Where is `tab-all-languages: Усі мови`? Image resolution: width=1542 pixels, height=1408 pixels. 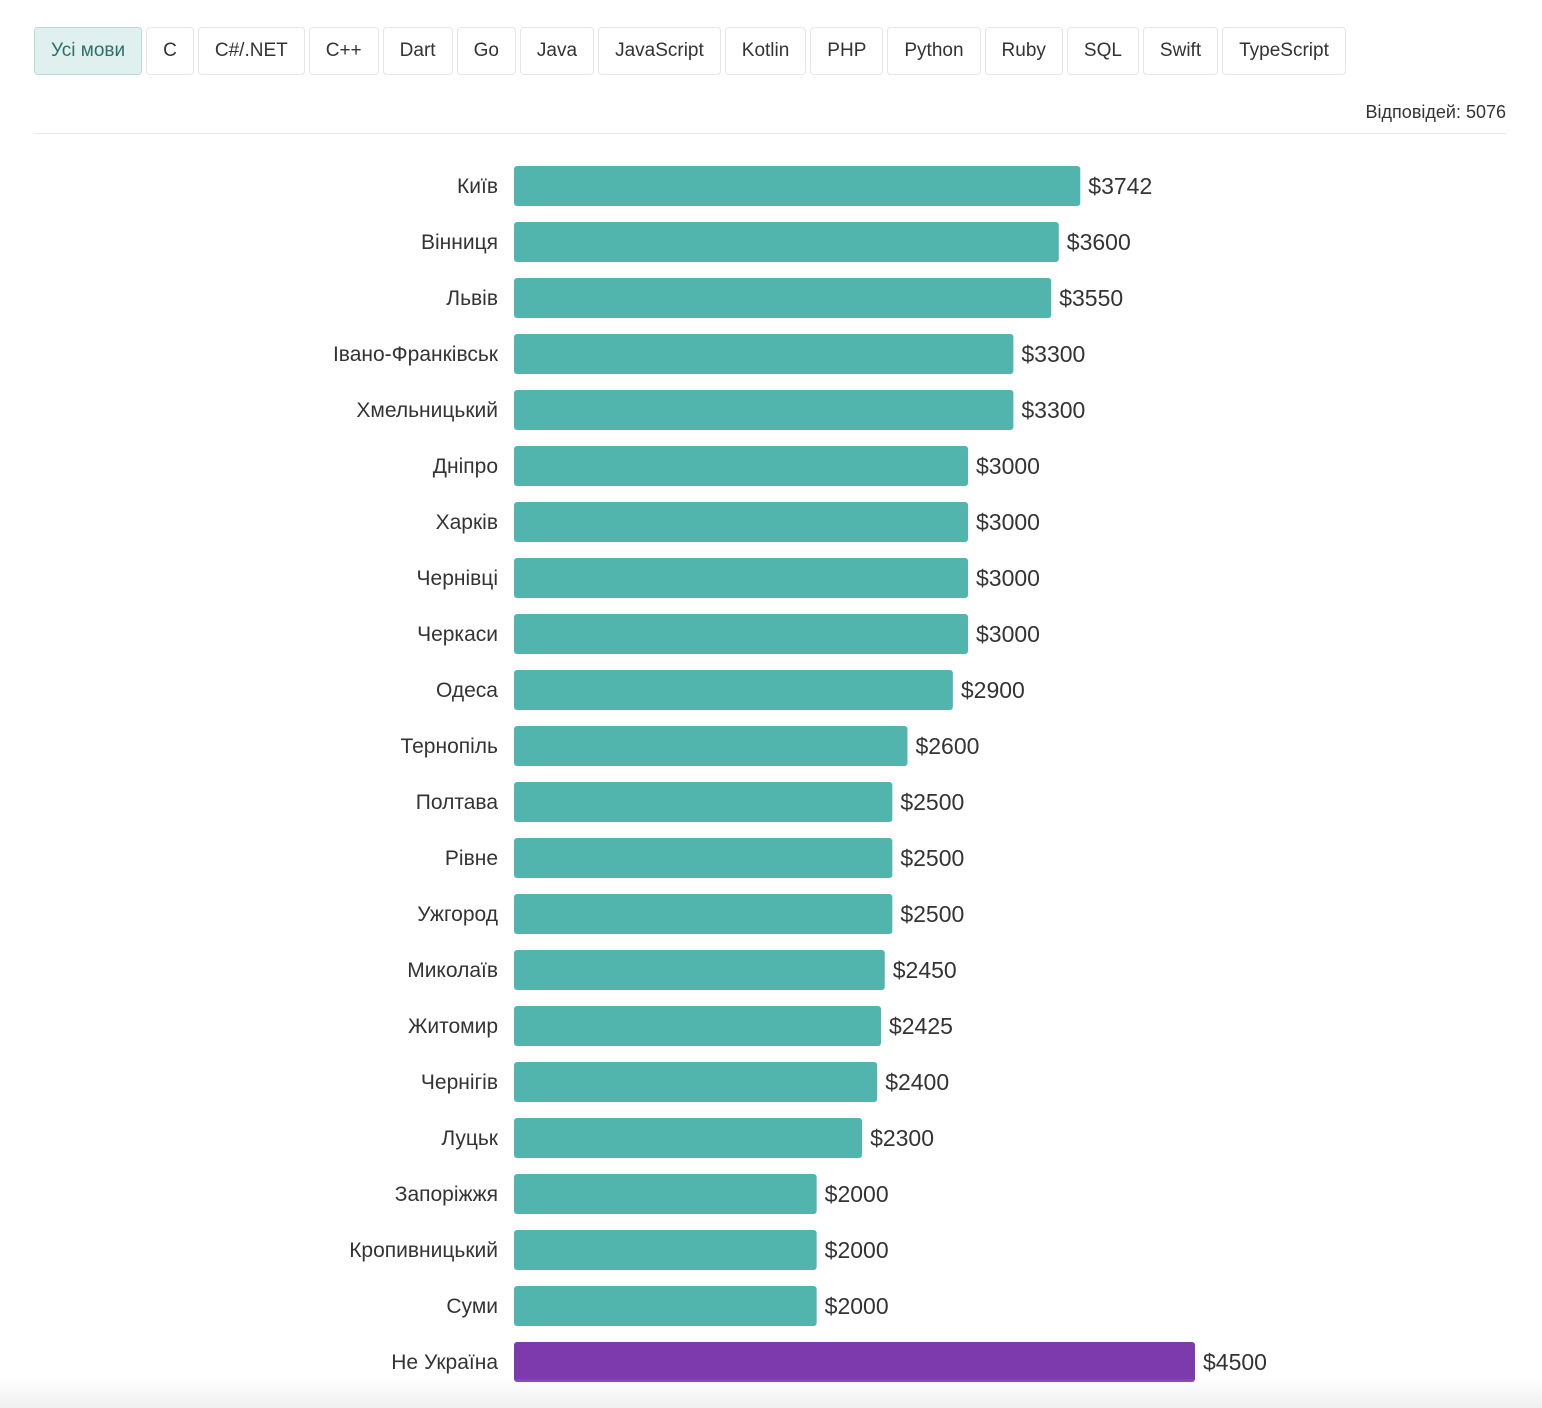
tab-all-languages: Усі мови is located at coordinates (88, 51).